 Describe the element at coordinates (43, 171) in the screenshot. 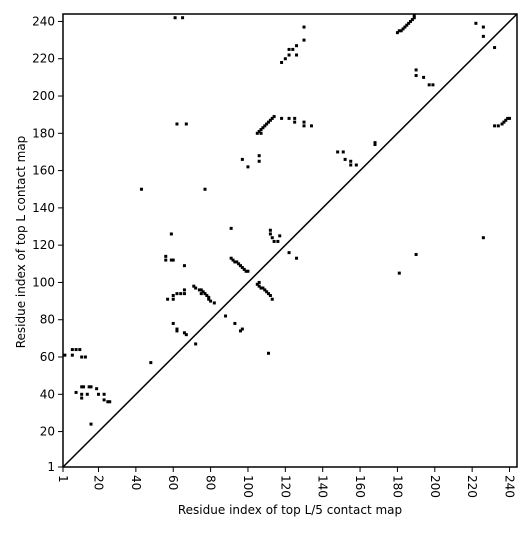

I see `y-tick-label: 160` at that location.